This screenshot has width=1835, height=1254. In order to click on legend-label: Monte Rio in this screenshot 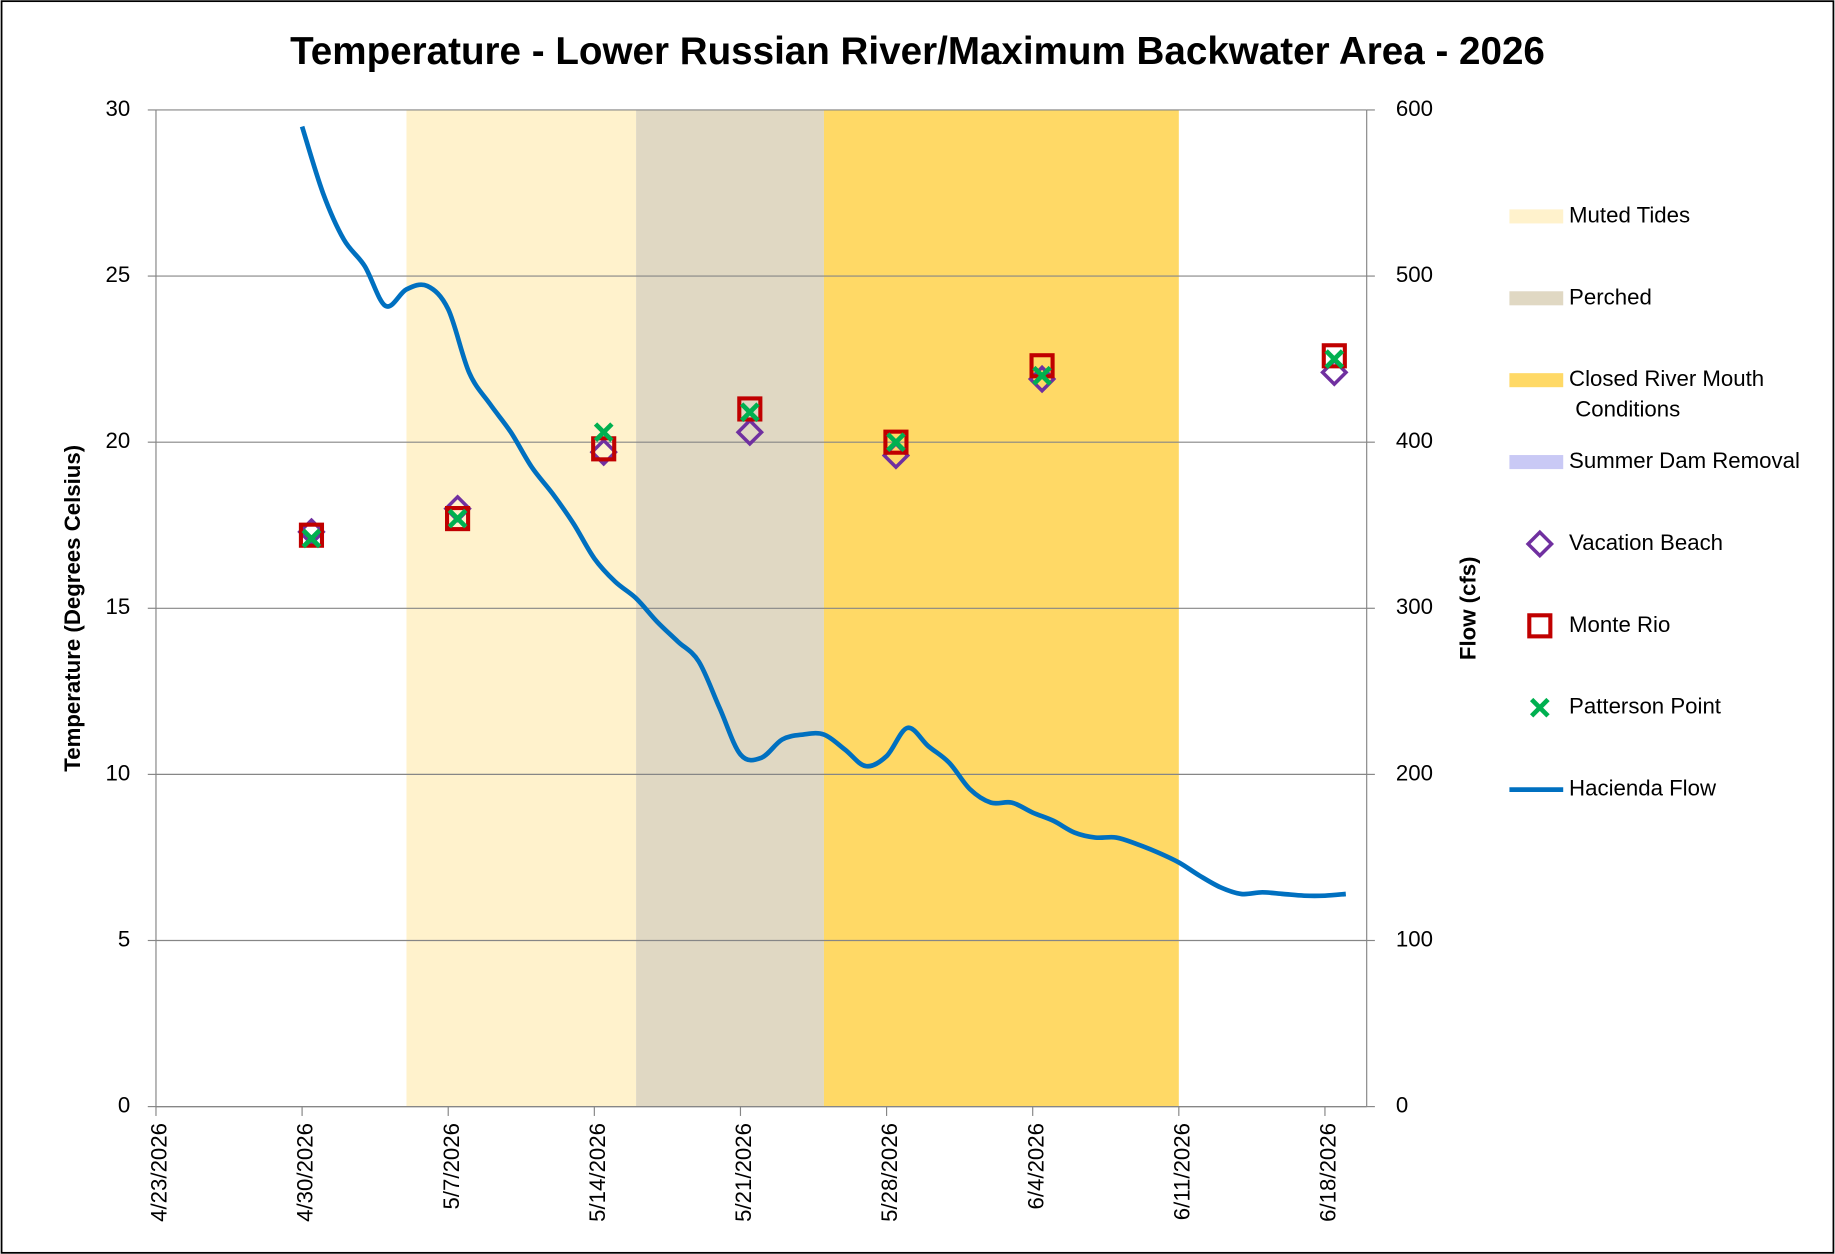, I will do `click(1619, 624)`.